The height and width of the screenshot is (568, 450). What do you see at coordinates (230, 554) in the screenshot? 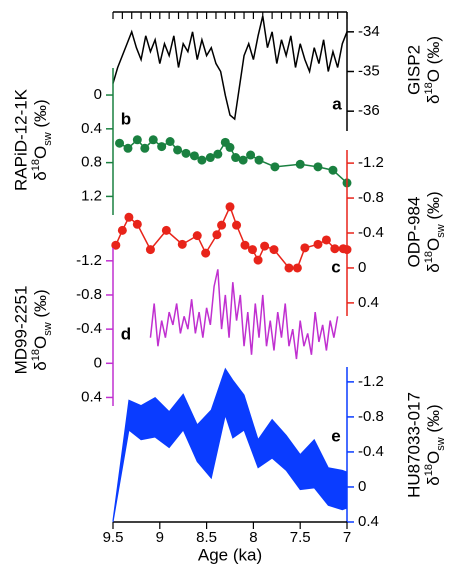
I see `x-axis-label: Age (ka)` at bounding box center [230, 554].